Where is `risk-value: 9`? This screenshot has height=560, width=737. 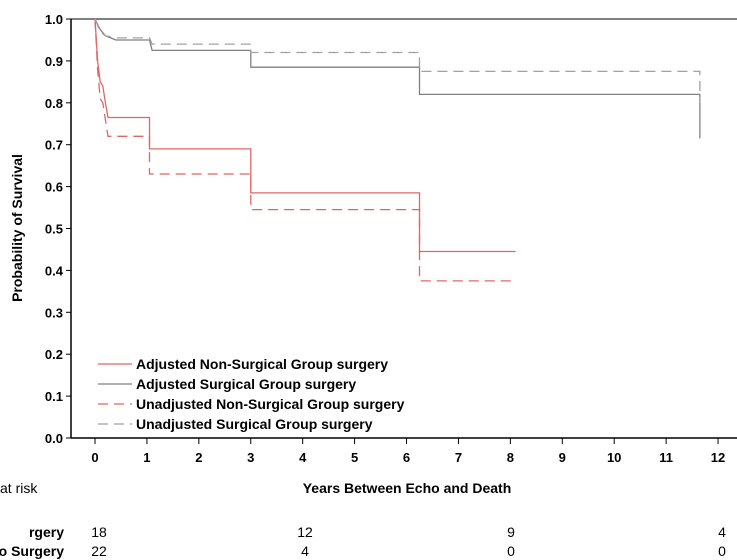
risk-value: 9 is located at coordinates (511, 532).